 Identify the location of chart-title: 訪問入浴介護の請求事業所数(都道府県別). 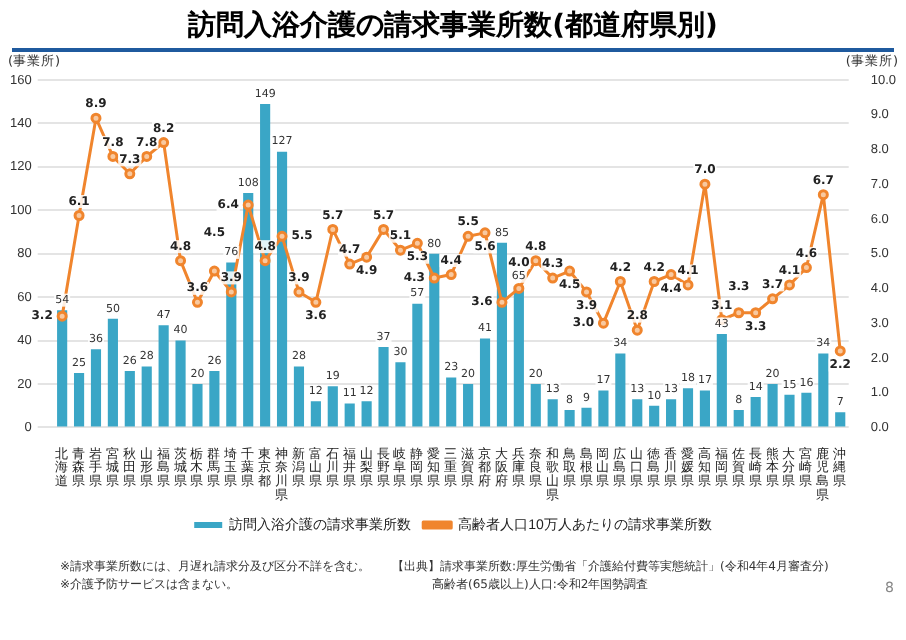
(453, 26).